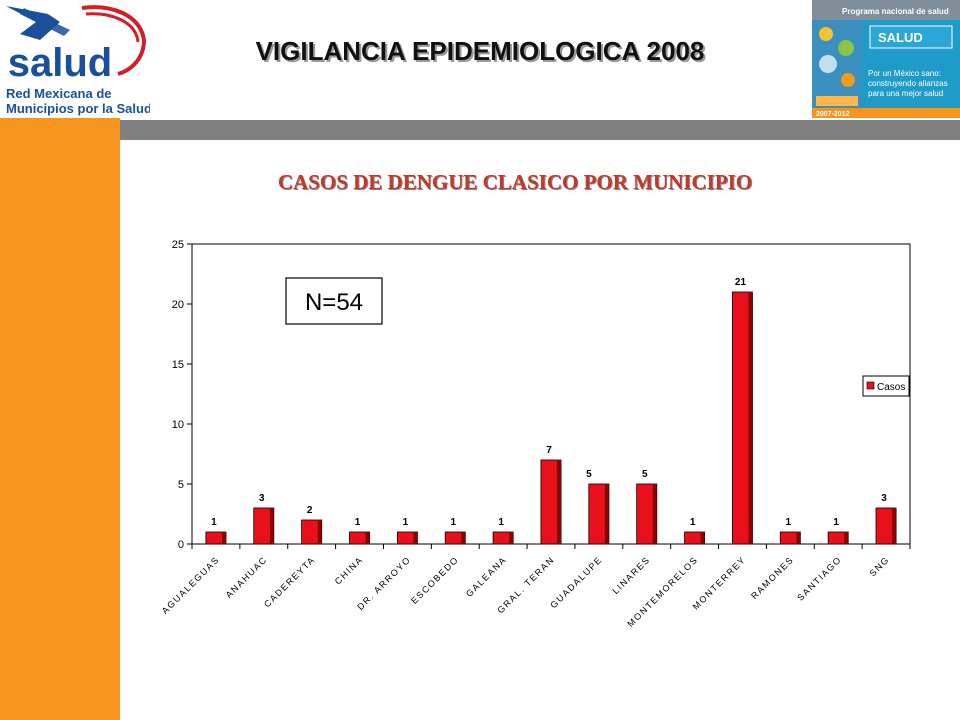 Image resolution: width=960 pixels, height=720 pixels. I want to click on gray-header-band, so click(540, 130).